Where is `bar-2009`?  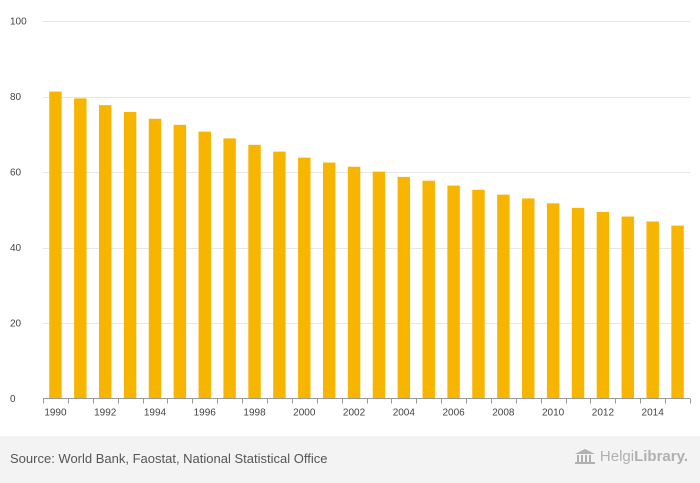 bar-2009 is located at coordinates (528, 298).